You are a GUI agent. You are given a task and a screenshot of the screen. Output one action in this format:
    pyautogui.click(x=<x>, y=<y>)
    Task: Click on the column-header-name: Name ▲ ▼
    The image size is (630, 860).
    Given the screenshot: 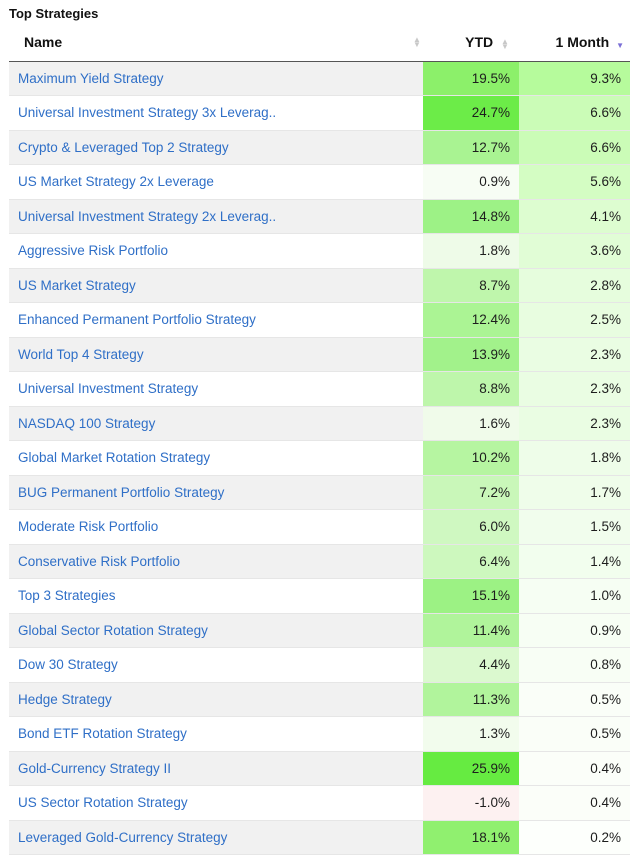 What is the action you would take?
    pyautogui.click(x=216, y=43)
    